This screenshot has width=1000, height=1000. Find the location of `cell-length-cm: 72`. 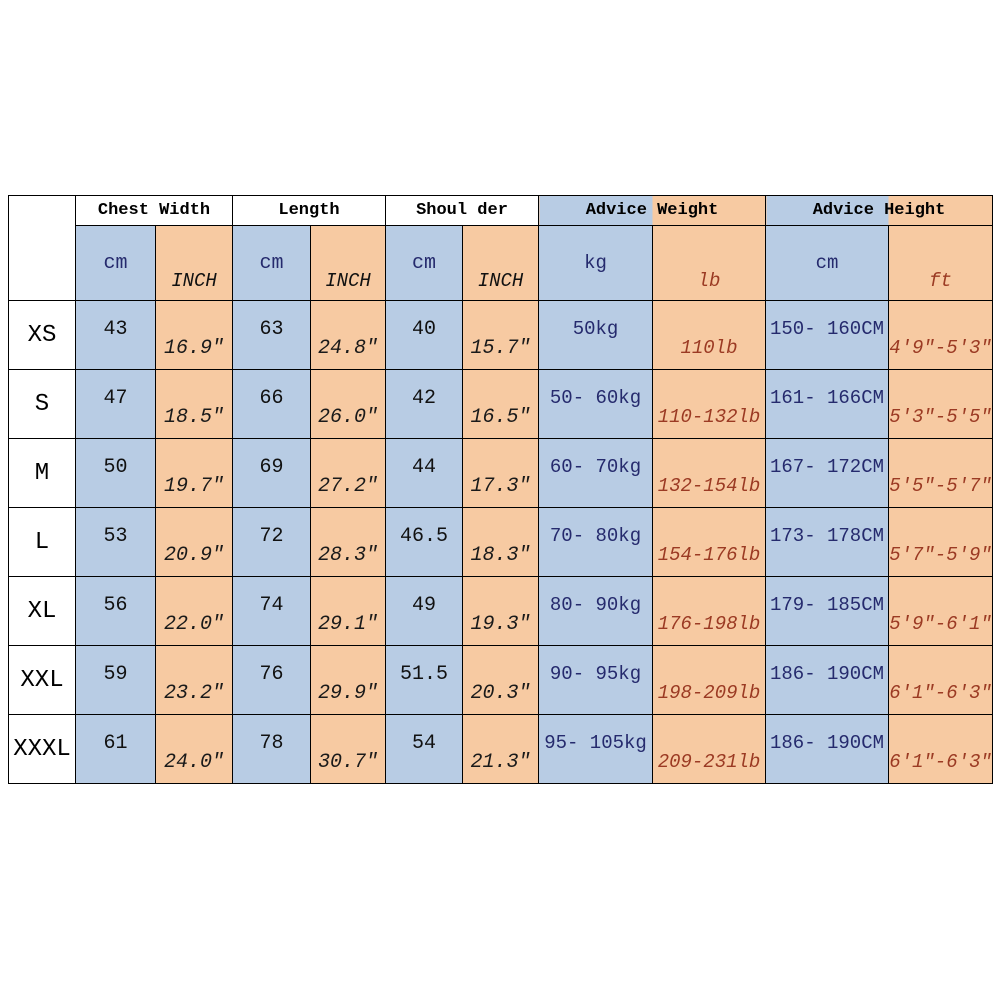

cell-length-cm: 72 is located at coordinates (271, 542).